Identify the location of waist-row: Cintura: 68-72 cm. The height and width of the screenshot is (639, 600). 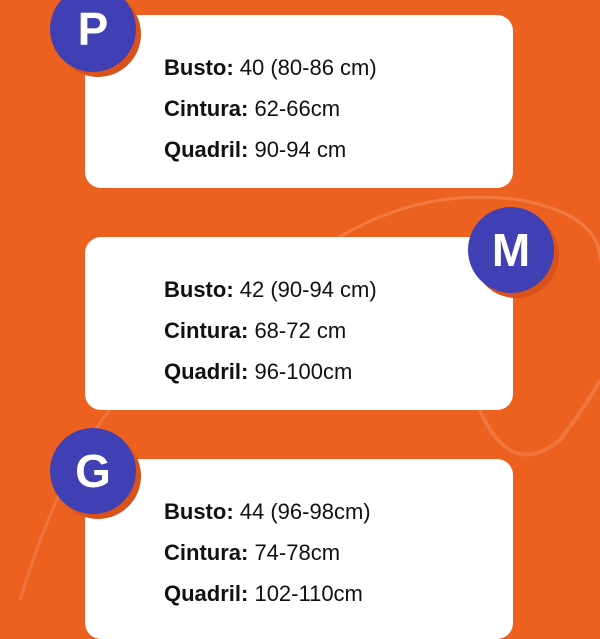
(255, 330).